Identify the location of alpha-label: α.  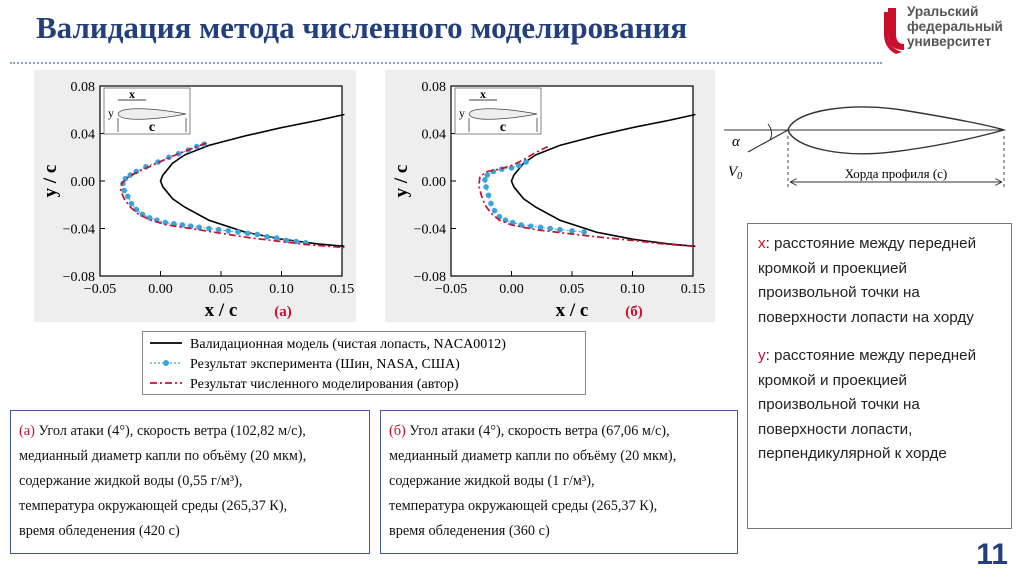
(736, 142).